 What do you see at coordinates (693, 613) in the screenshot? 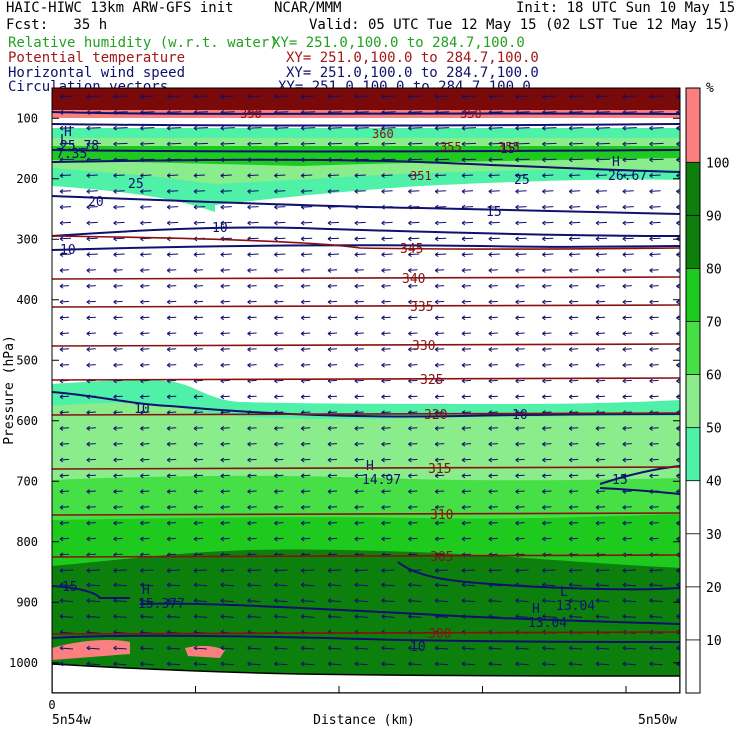
I see `colorbar-cell` at bounding box center [693, 613].